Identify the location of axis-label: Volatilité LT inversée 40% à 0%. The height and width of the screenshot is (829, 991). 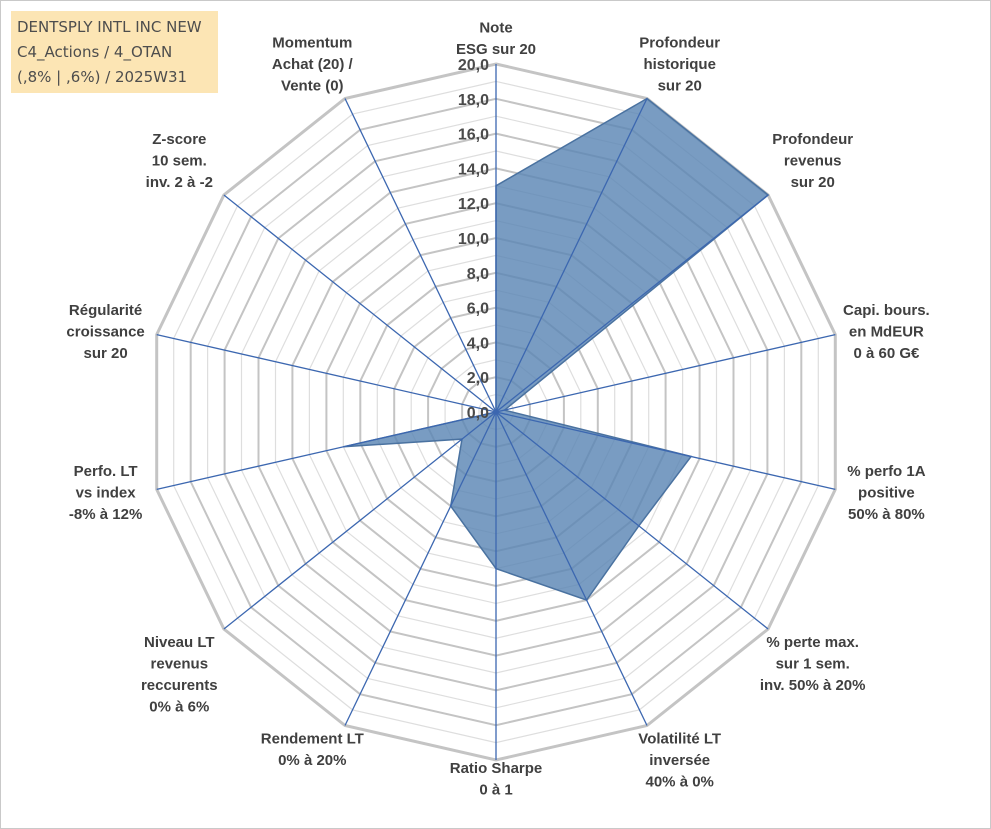
(679, 761).